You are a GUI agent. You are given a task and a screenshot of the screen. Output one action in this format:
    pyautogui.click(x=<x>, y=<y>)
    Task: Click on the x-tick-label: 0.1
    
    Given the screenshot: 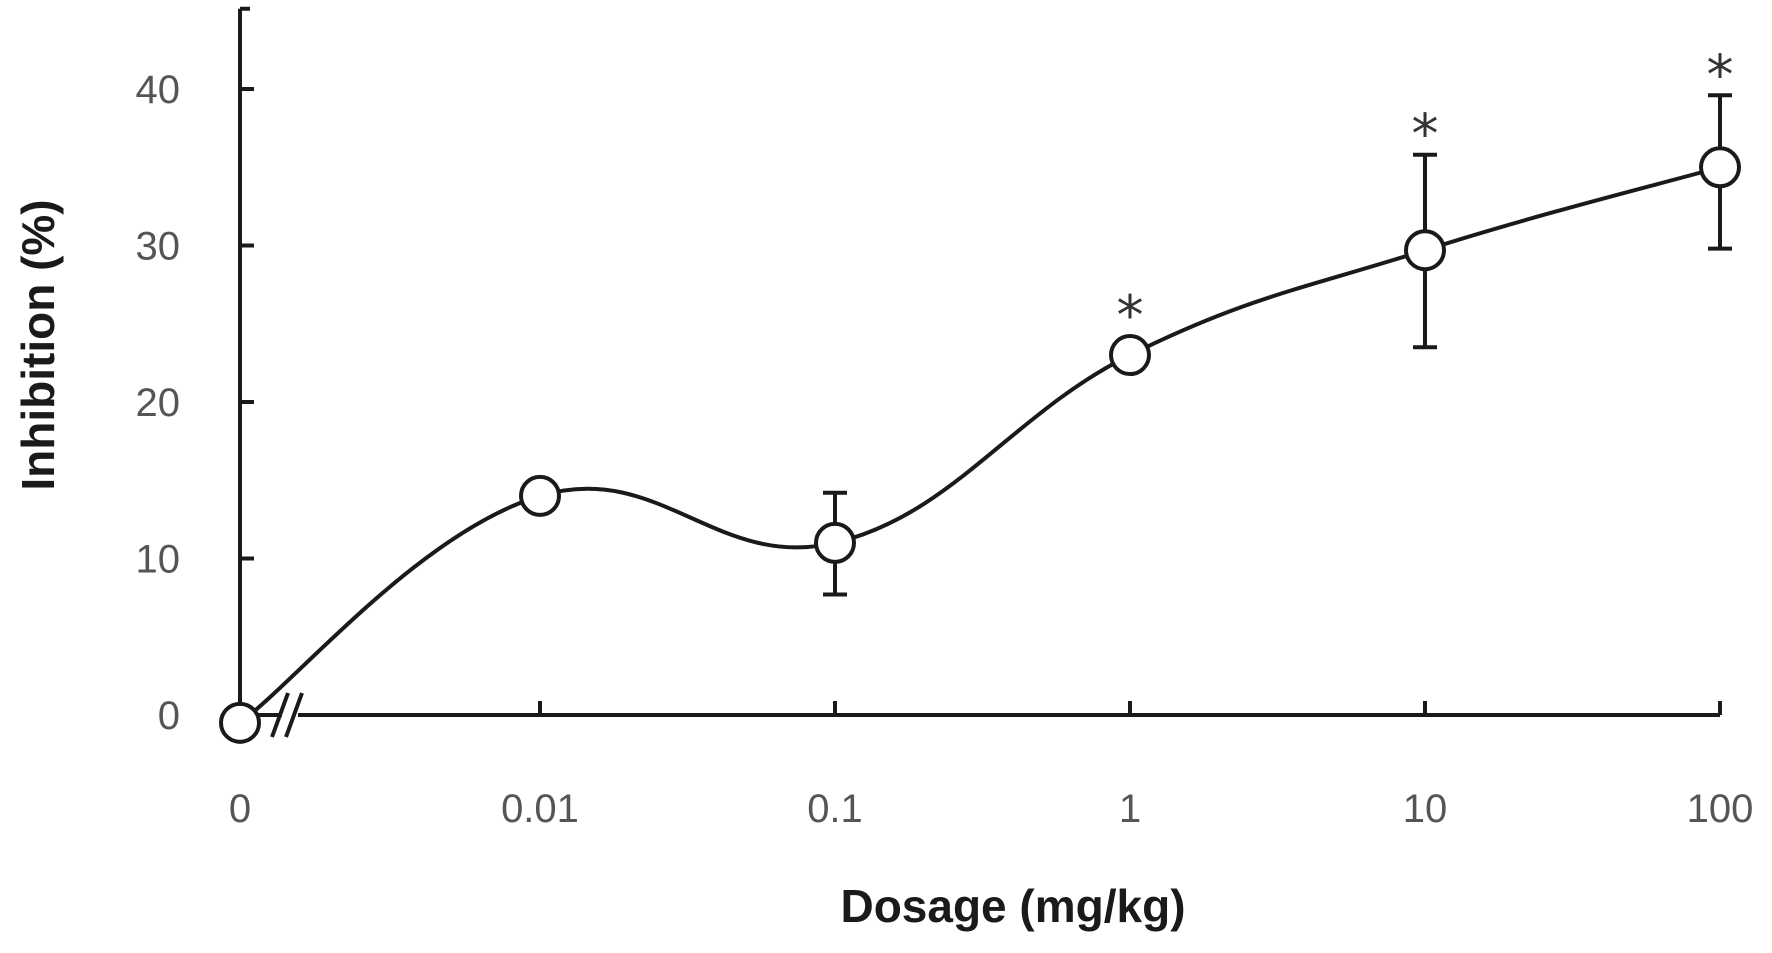 What is the action you would take?
    pyautogui.click(x=835, y=809)
    